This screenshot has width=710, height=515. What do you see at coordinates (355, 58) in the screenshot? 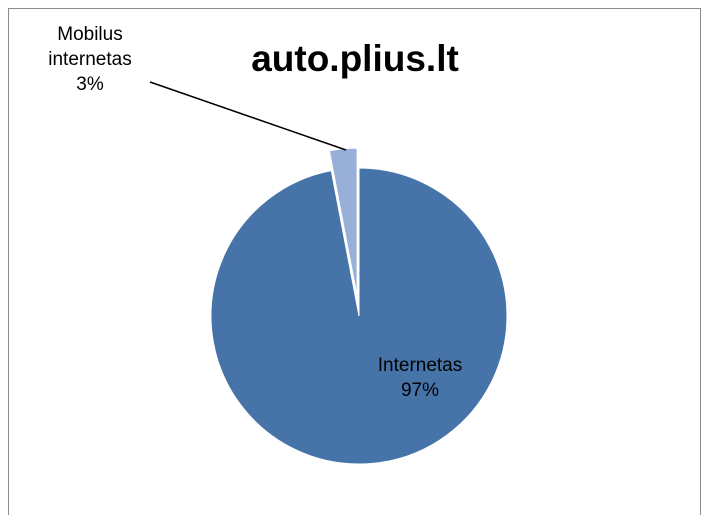
I see `chart-title: auto.plius.lt` at bounding box center [355, 58].